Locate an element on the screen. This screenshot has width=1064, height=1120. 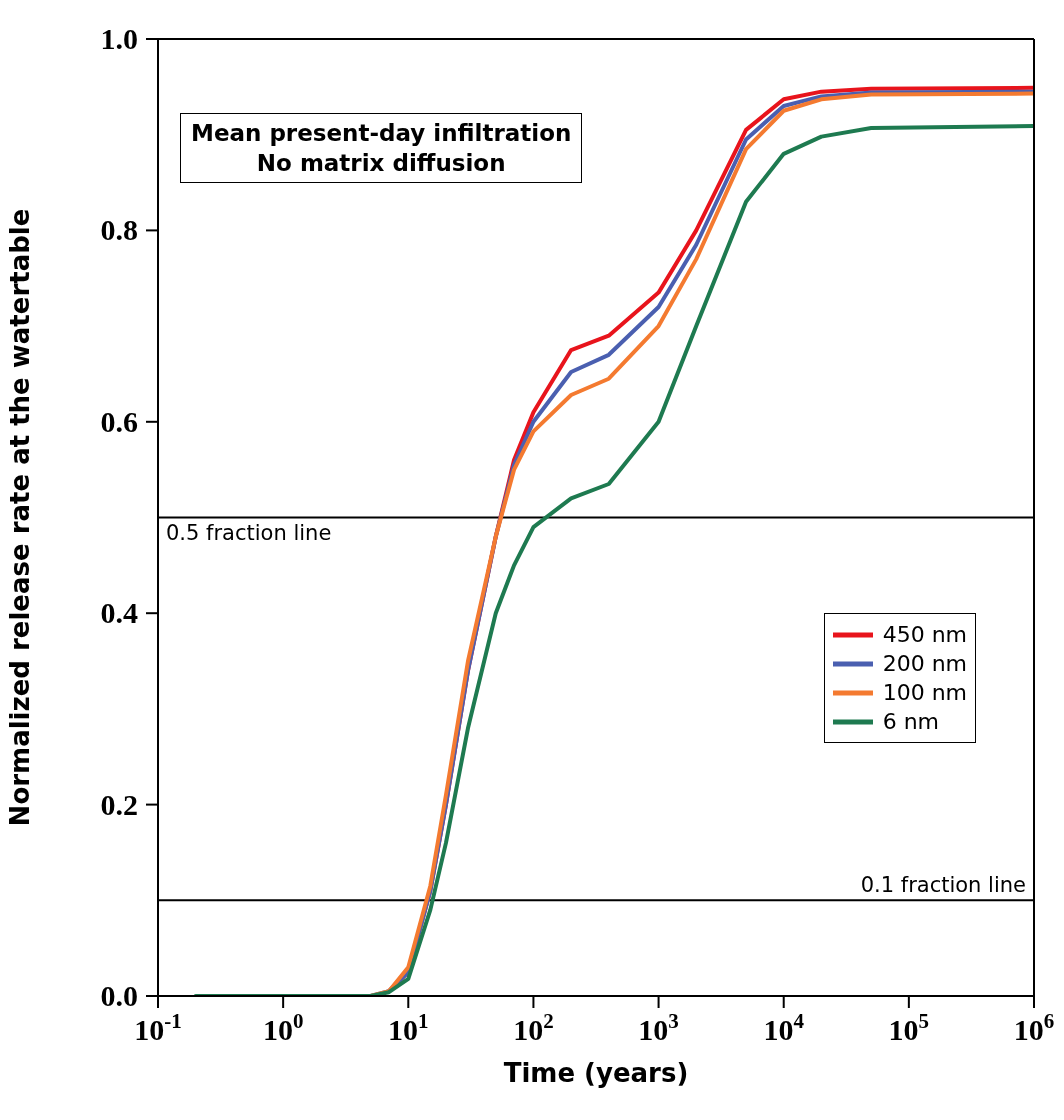
legend-label: 200 nm is located at coordinates (924, 663).